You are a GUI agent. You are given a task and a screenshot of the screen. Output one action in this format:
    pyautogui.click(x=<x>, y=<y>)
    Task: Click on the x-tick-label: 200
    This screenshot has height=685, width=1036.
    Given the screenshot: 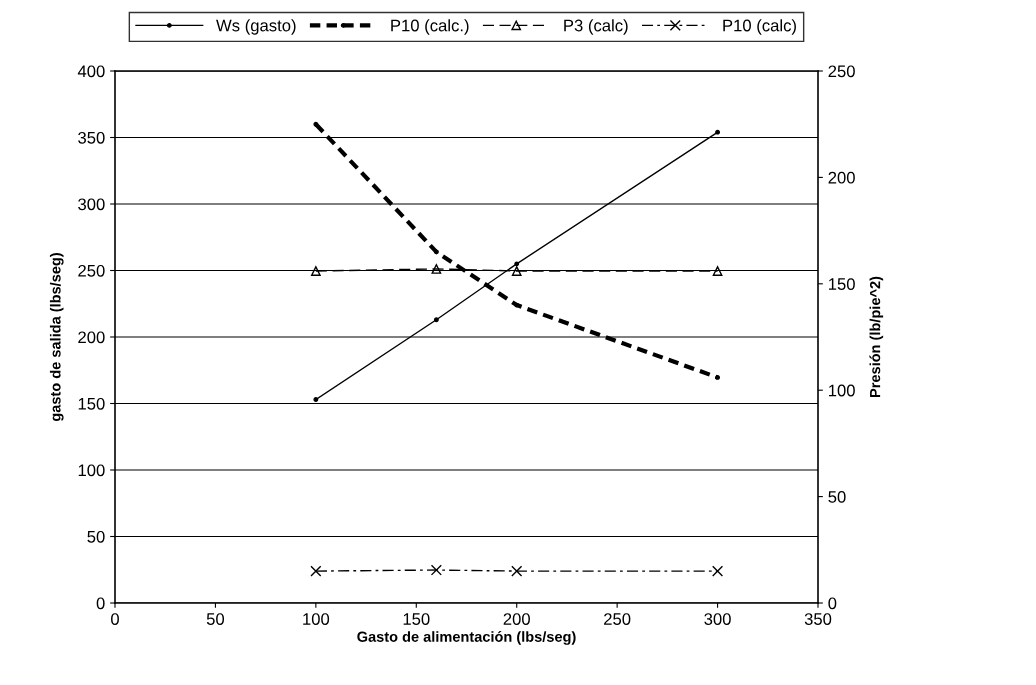 What is the action you would take?
    pyautogui.click(x=516, y=619)
    